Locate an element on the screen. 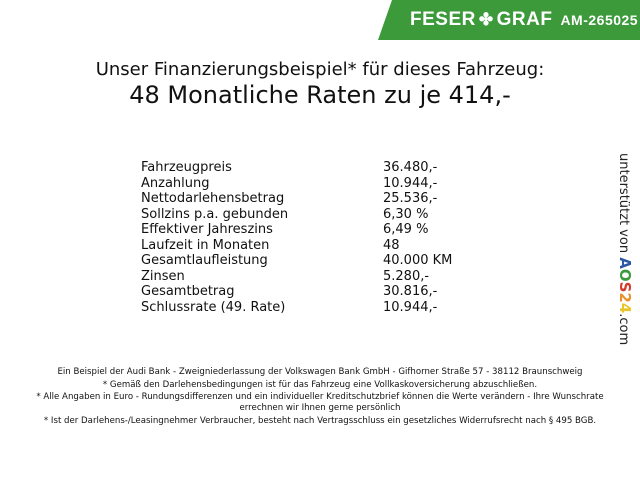 The height and width of the screenshot is (480, 640). row-label: Gesamtbetrag is located at coordinates (188, 291).